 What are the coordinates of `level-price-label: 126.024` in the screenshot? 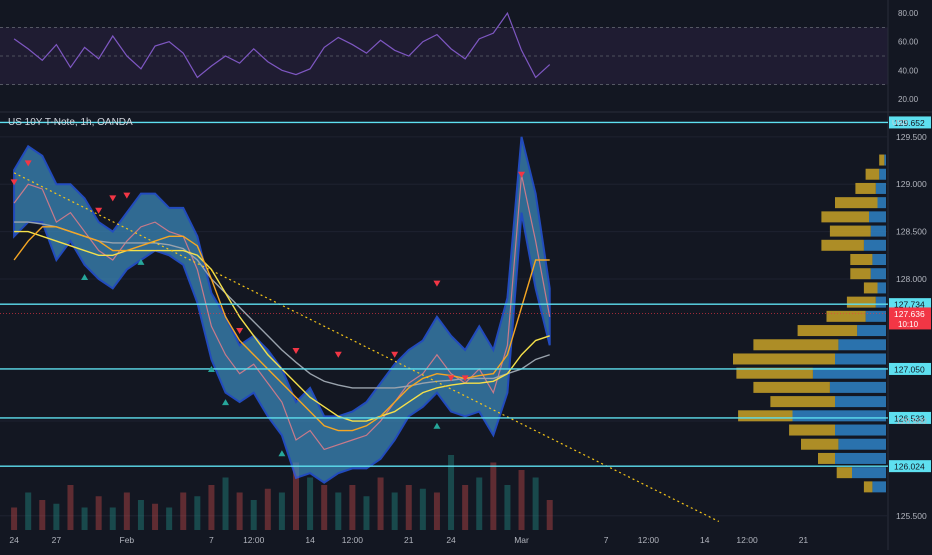 It's located at (909, 467).